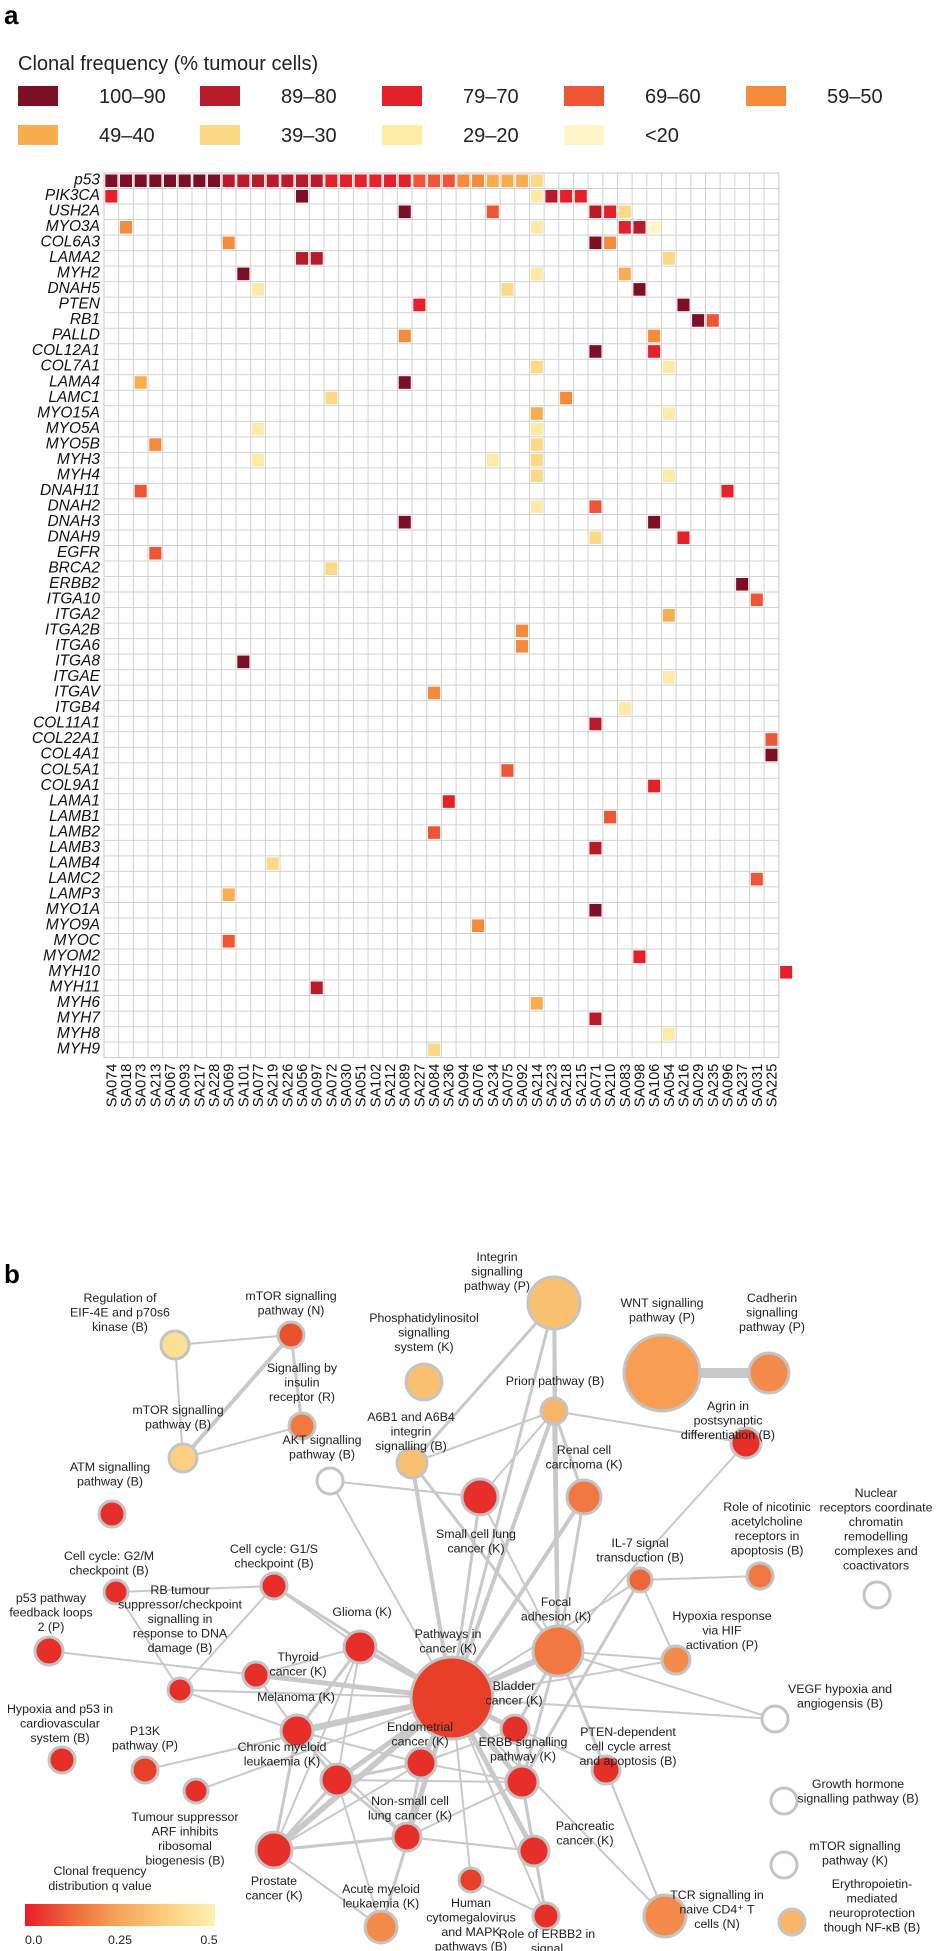  Describe the element at coordinates (555, 1381) in the screenshot. I see `node-label-prion: Prion pathway (B)` at that location.